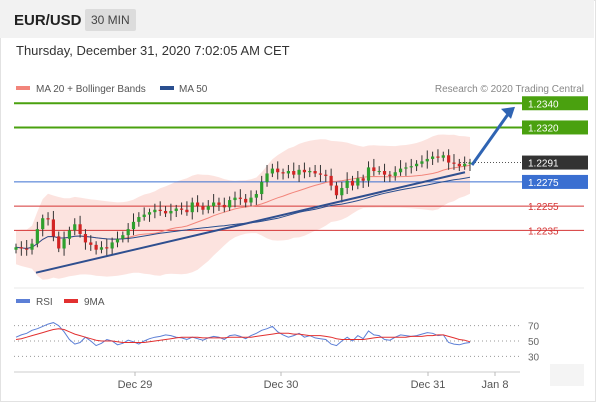 The image size is (596, 402). What do you see at coordinates (509, 89) in the screenshot?
I see `credit-text: Research © 2020 Trading Central` at bounding box center [509, 89].